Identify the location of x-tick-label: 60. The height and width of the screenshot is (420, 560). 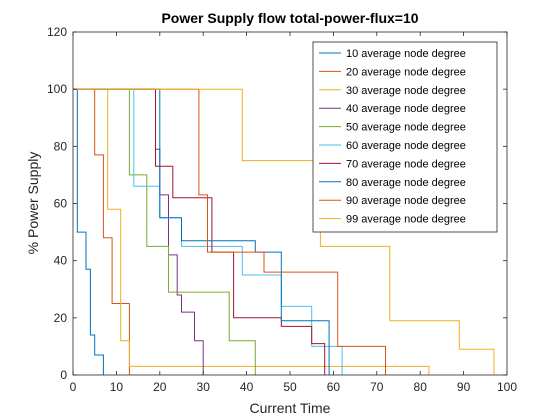
(334, 387).